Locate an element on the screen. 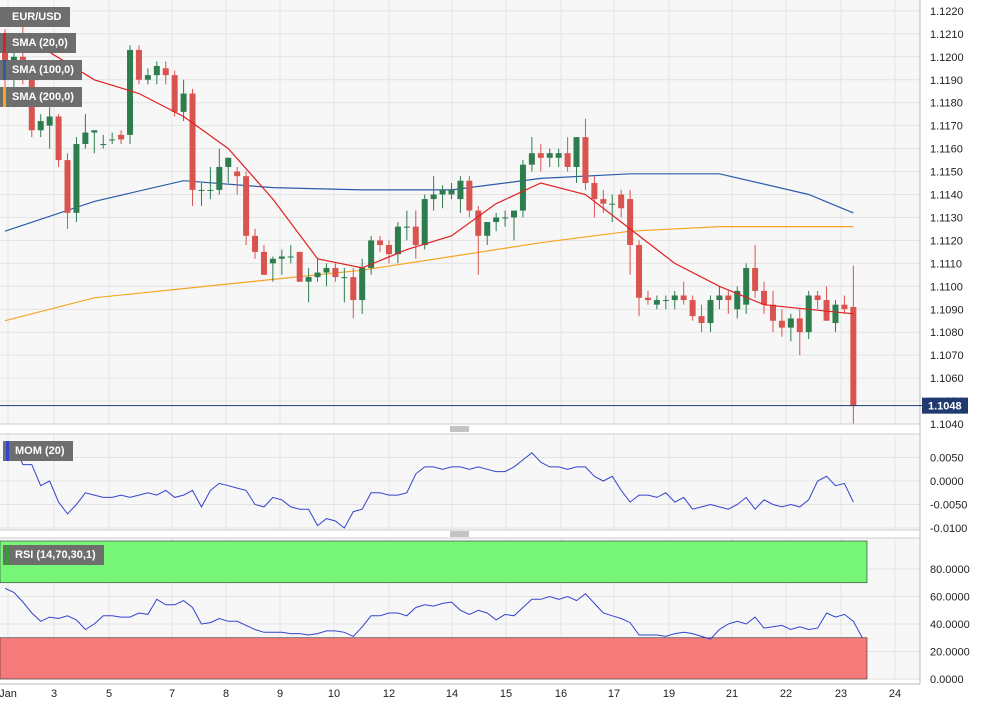 The height and width of the screenshot is (706, 986). mom-legend: MOM (20) is located at coordinates (38, 451).